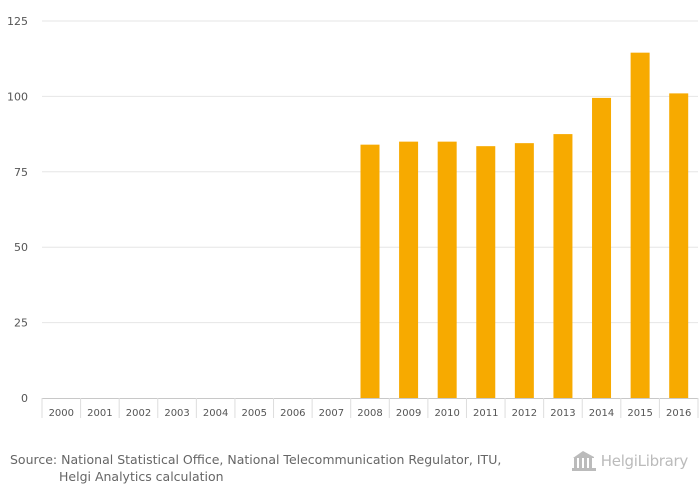  What do you see at coordinates (21, 247) in the screenshot?
I see `y-tick-label: 50` at bounding box center [21, 247].